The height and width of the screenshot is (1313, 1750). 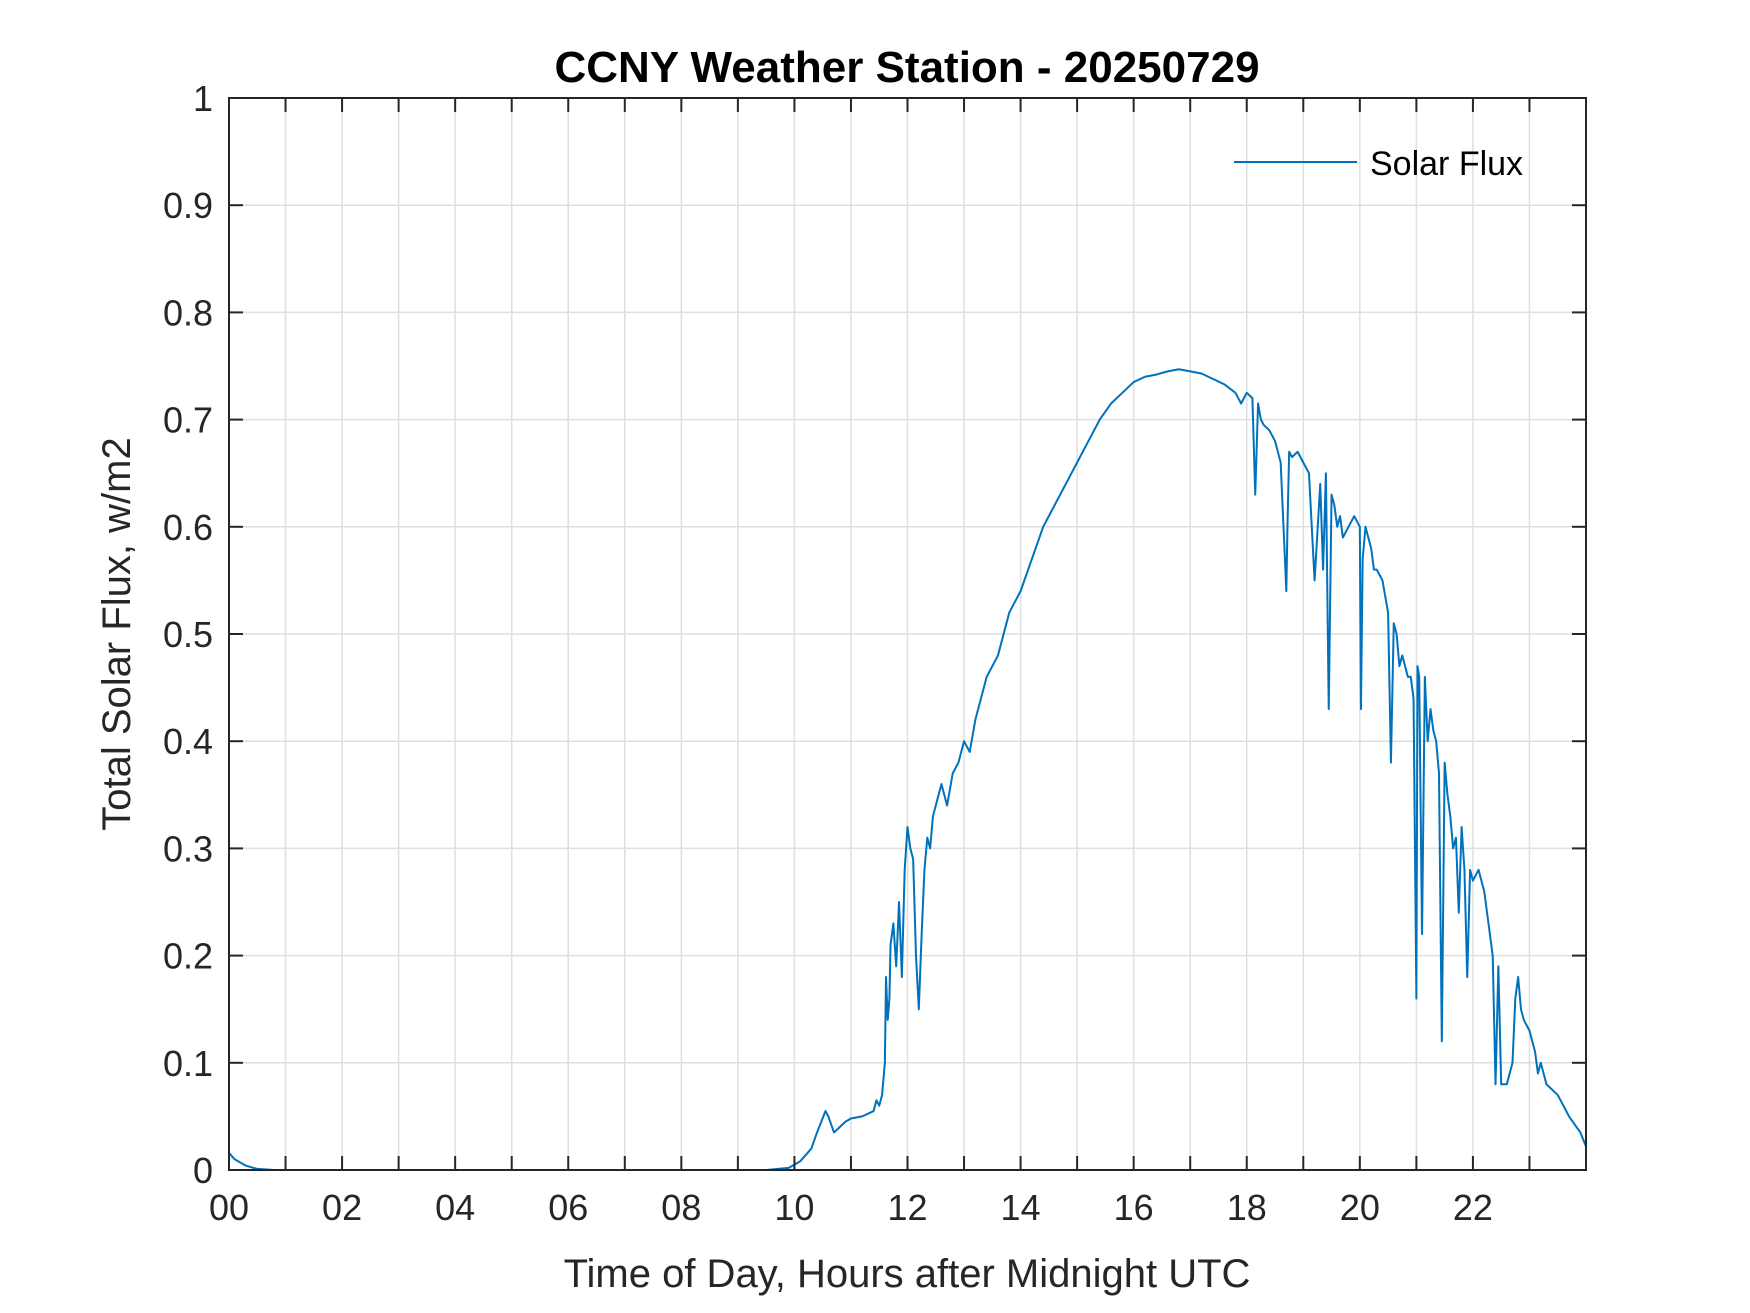 What do you see at coordinates (229, 1207) in the screenshot?
I see `x-tick-label: 00` at bounding box center [229, 1207].